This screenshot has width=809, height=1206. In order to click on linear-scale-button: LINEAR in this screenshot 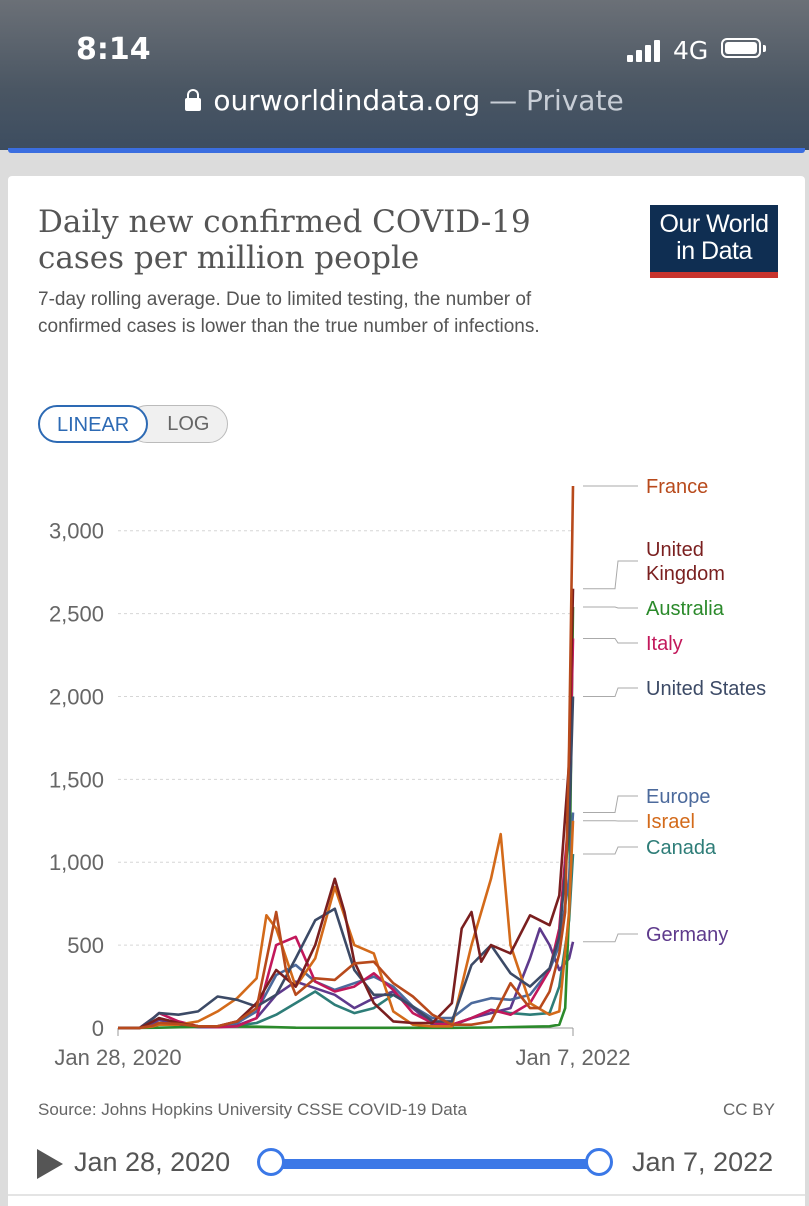, I will do `click(93, 424)`.